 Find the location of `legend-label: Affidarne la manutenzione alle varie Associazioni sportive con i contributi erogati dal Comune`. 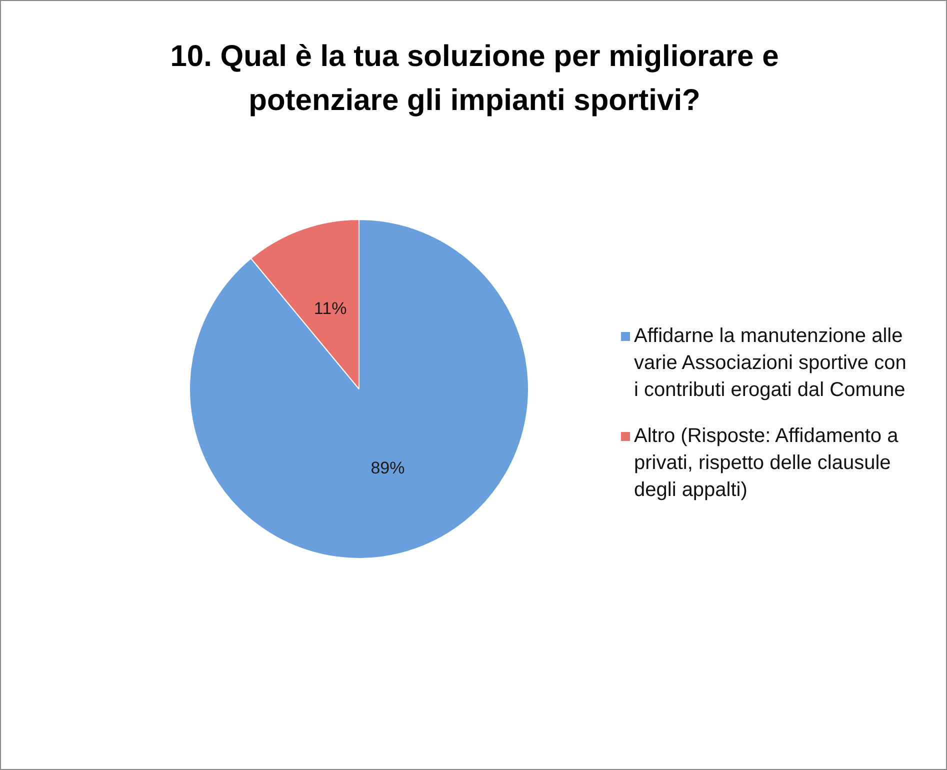

legend-label: Affidarne la manutenzione alle varie Associazioni sportive con i contributi erogati dal Comune is located at coordinates (771, 363).